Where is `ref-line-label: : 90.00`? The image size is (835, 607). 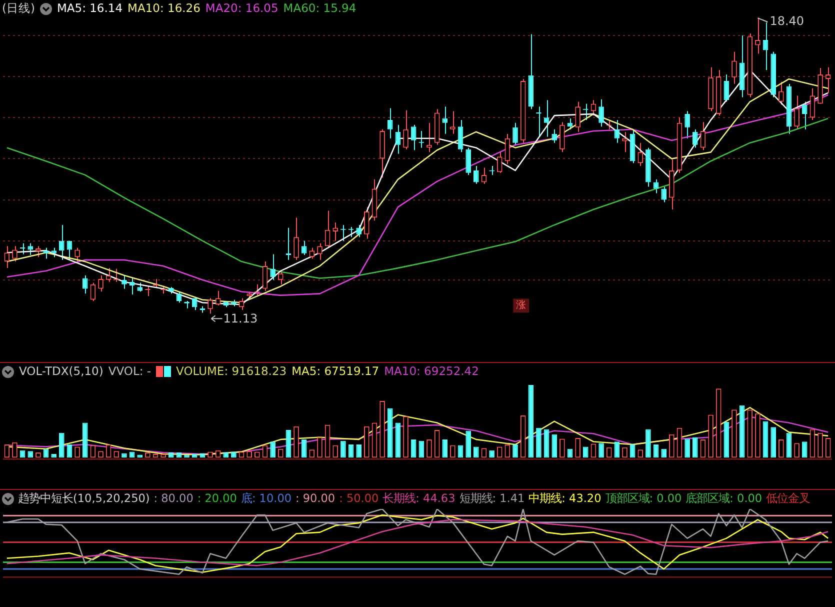
ref-line-label: : 90.00 is located at coordinates (316, 498).